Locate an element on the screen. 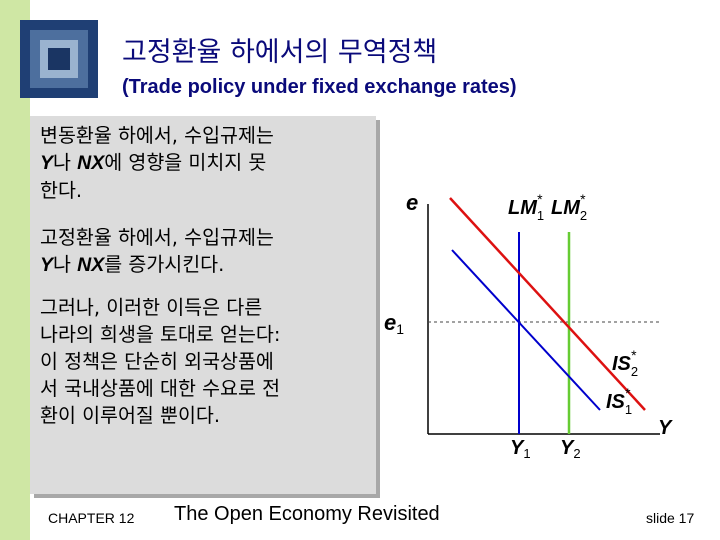 The width and height of the screenshot is (720, 540). x-axis-label: Y is located at coordinates (665, 428).